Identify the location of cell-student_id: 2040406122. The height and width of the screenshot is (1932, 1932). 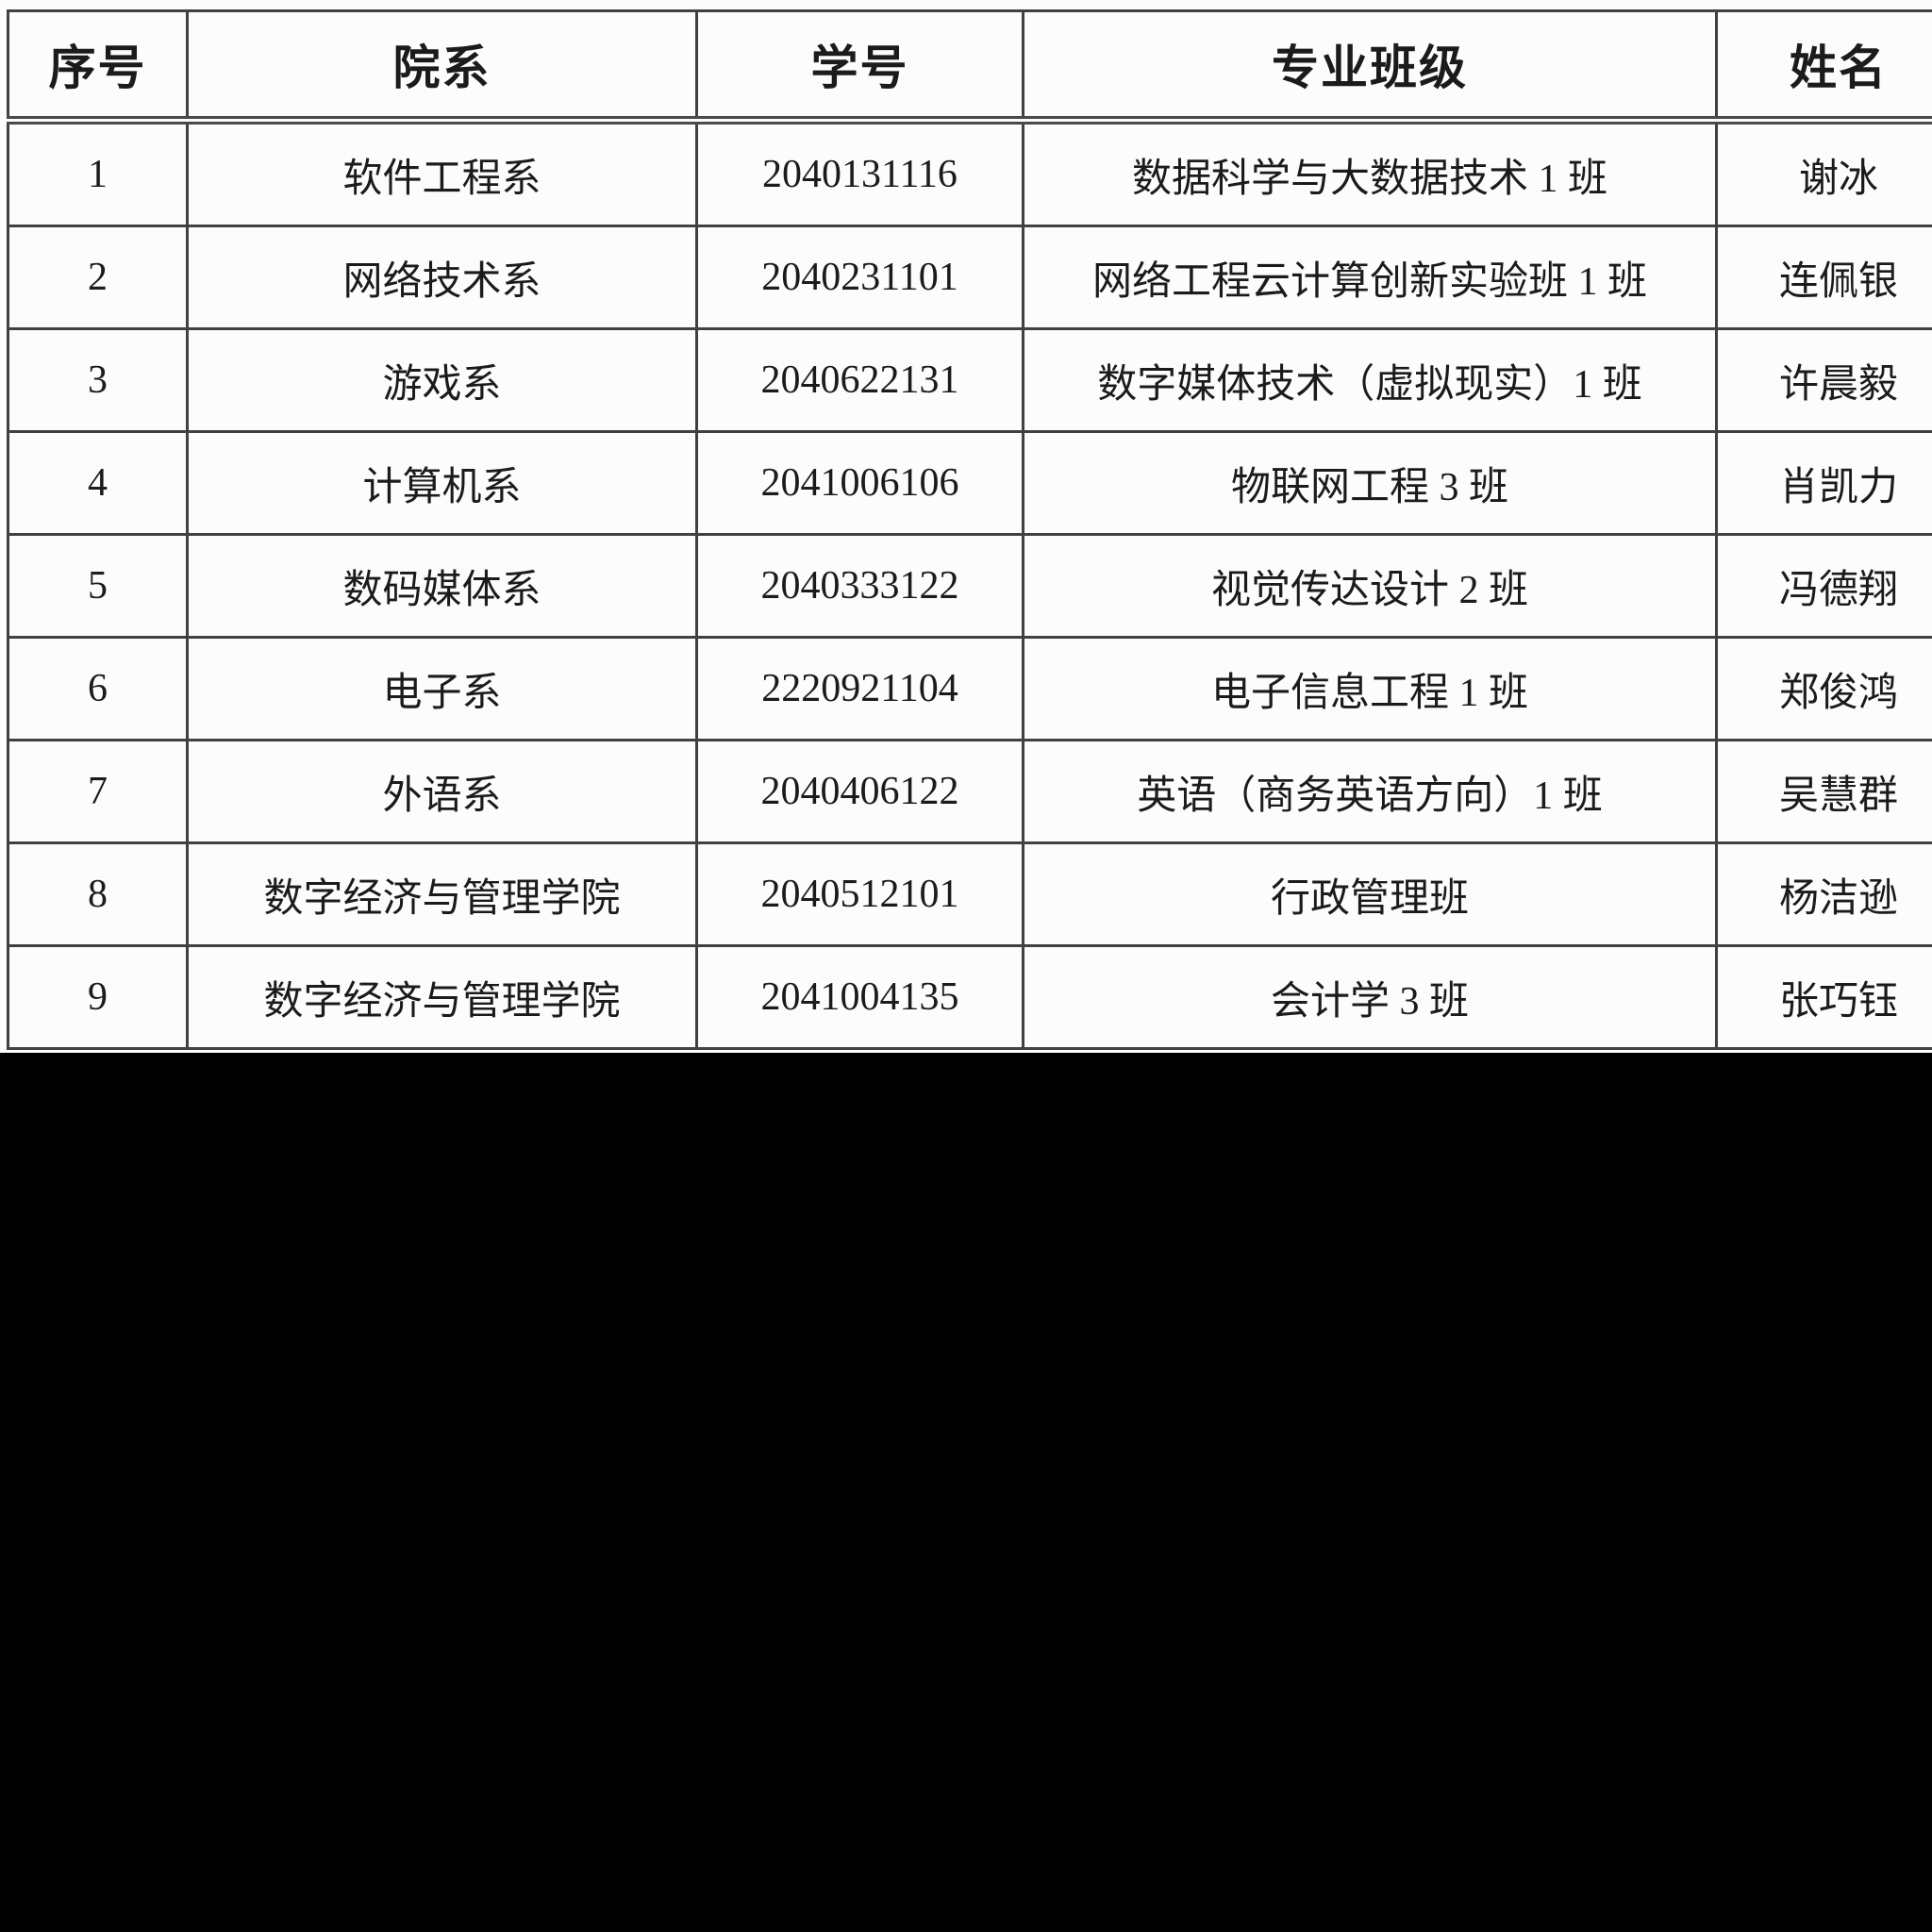
(860, 791).